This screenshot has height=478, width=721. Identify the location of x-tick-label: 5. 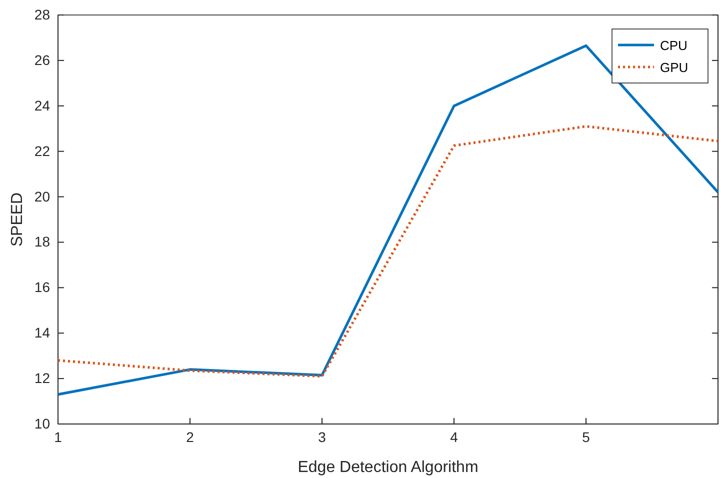
(586, 436).